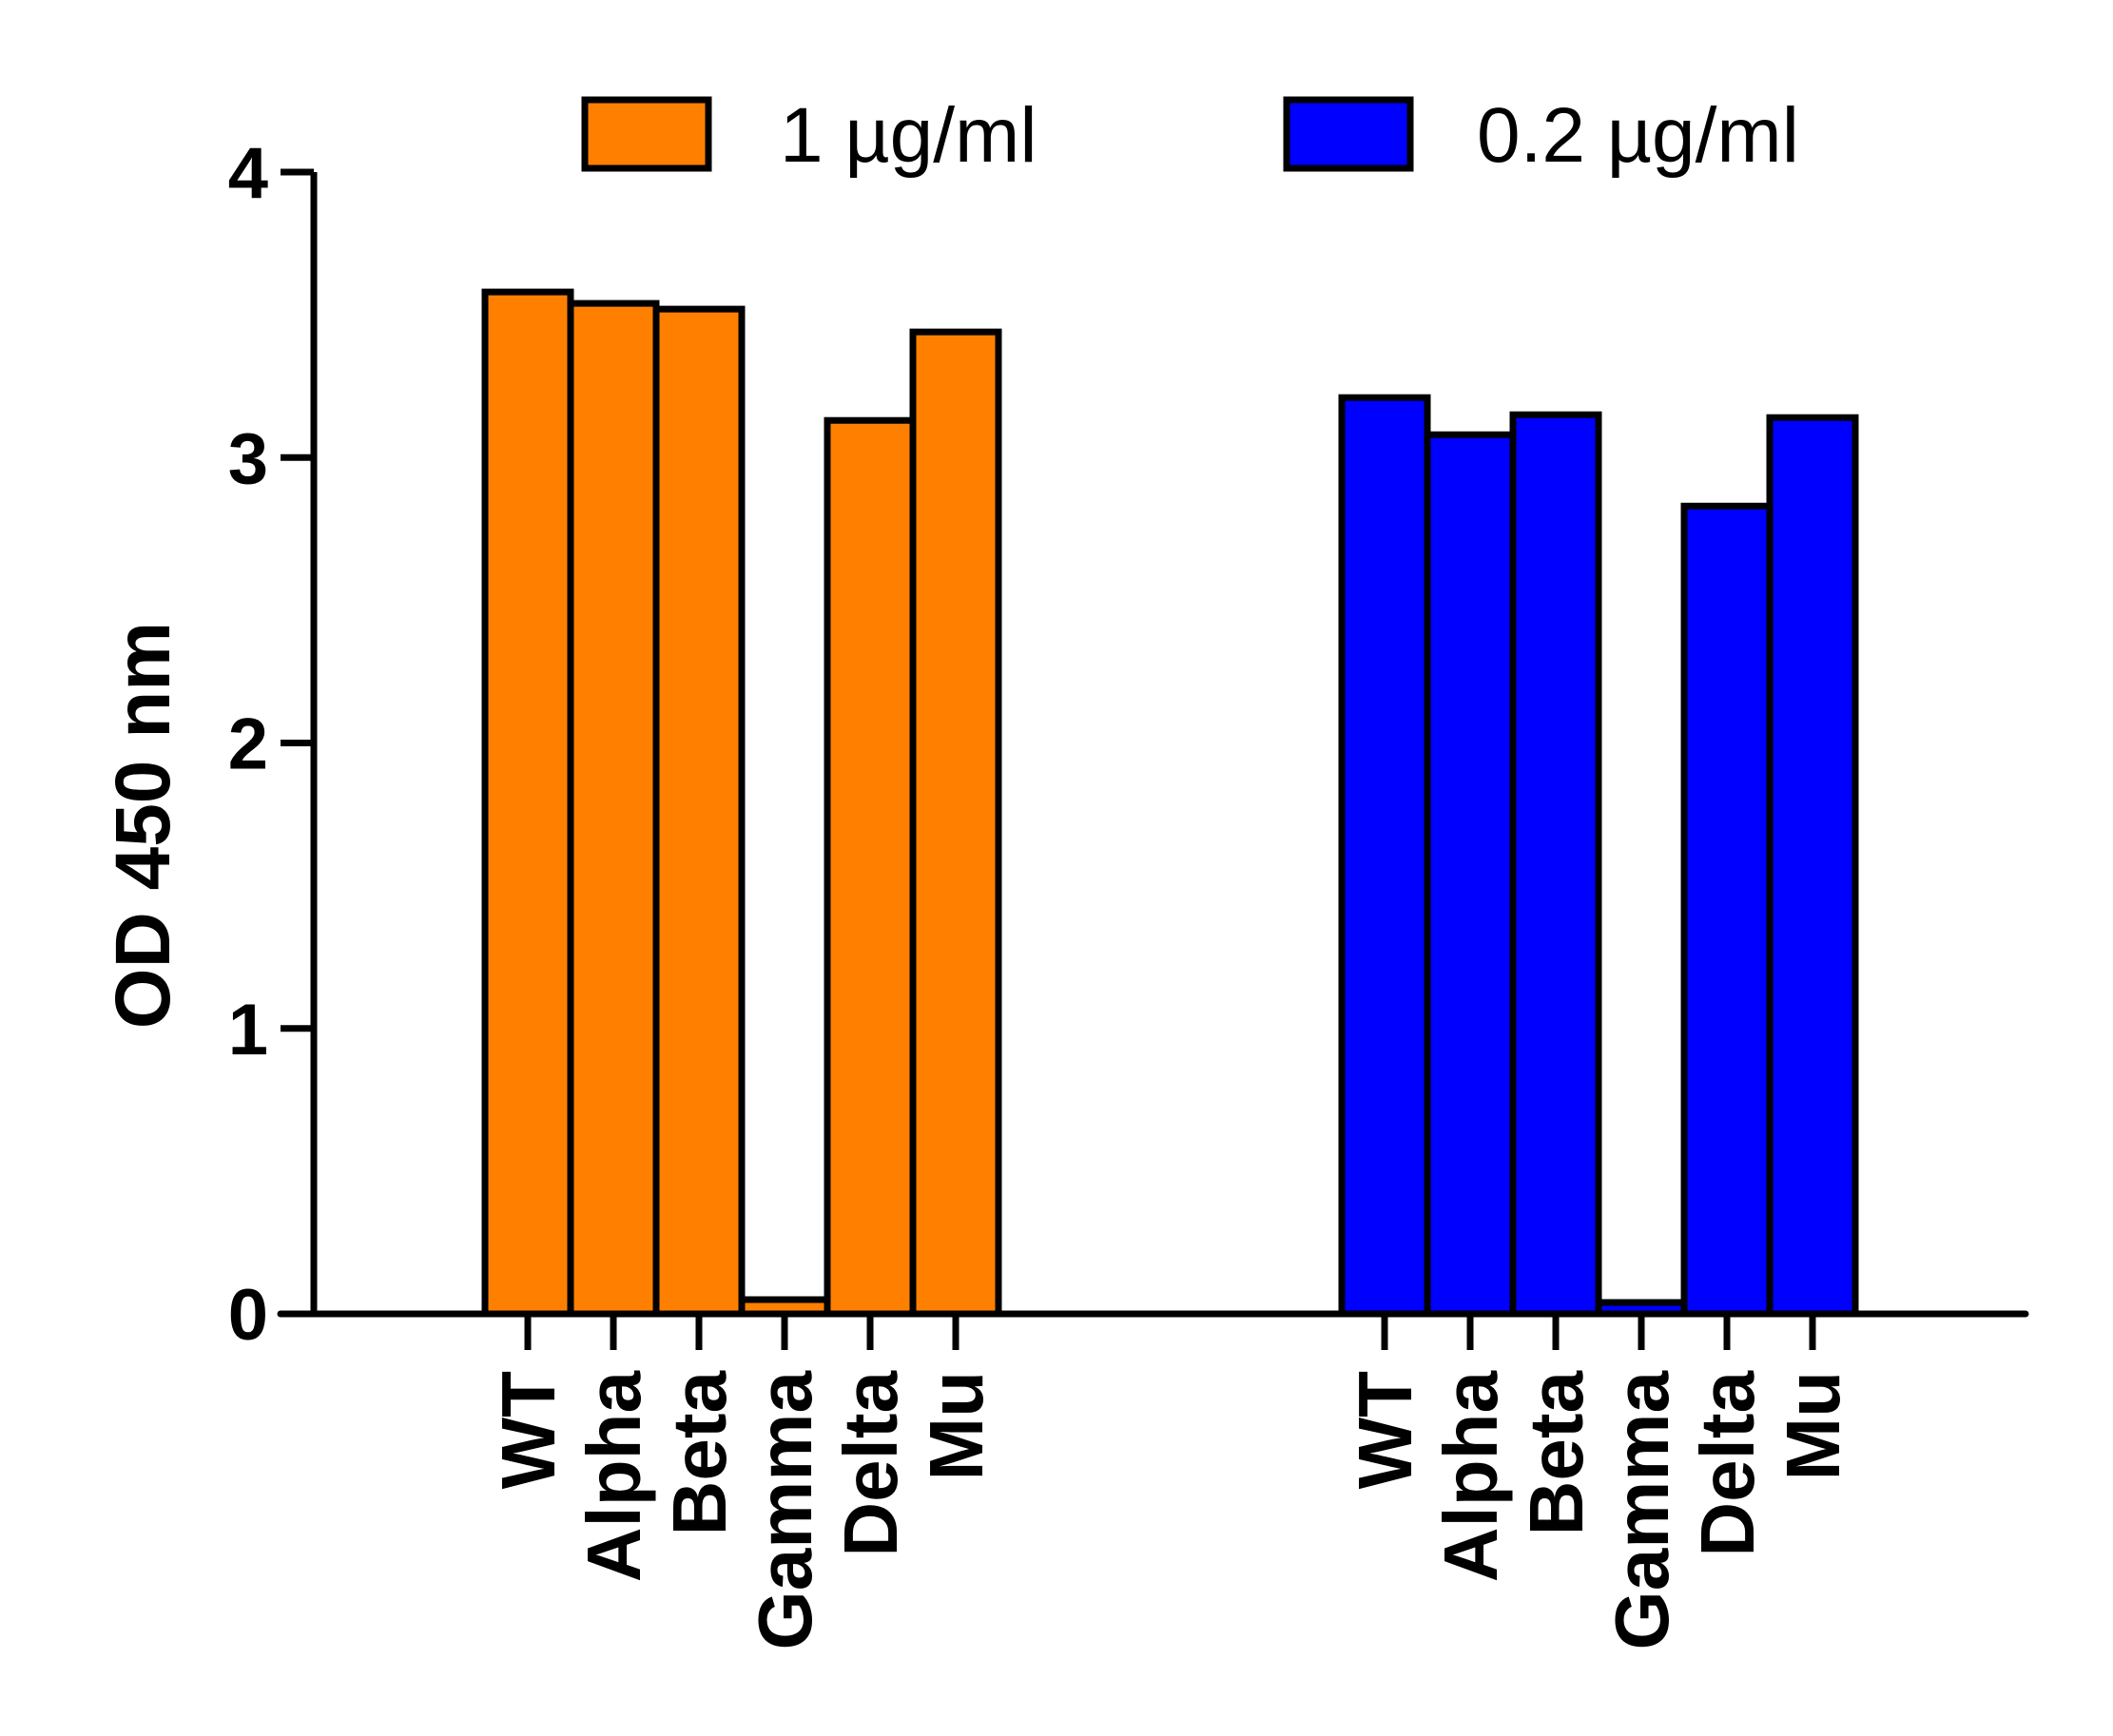  What do you see at coordinates (870, 867) in the screenshot?
I see `bar-1-delta` at bounding box center [870, 867].